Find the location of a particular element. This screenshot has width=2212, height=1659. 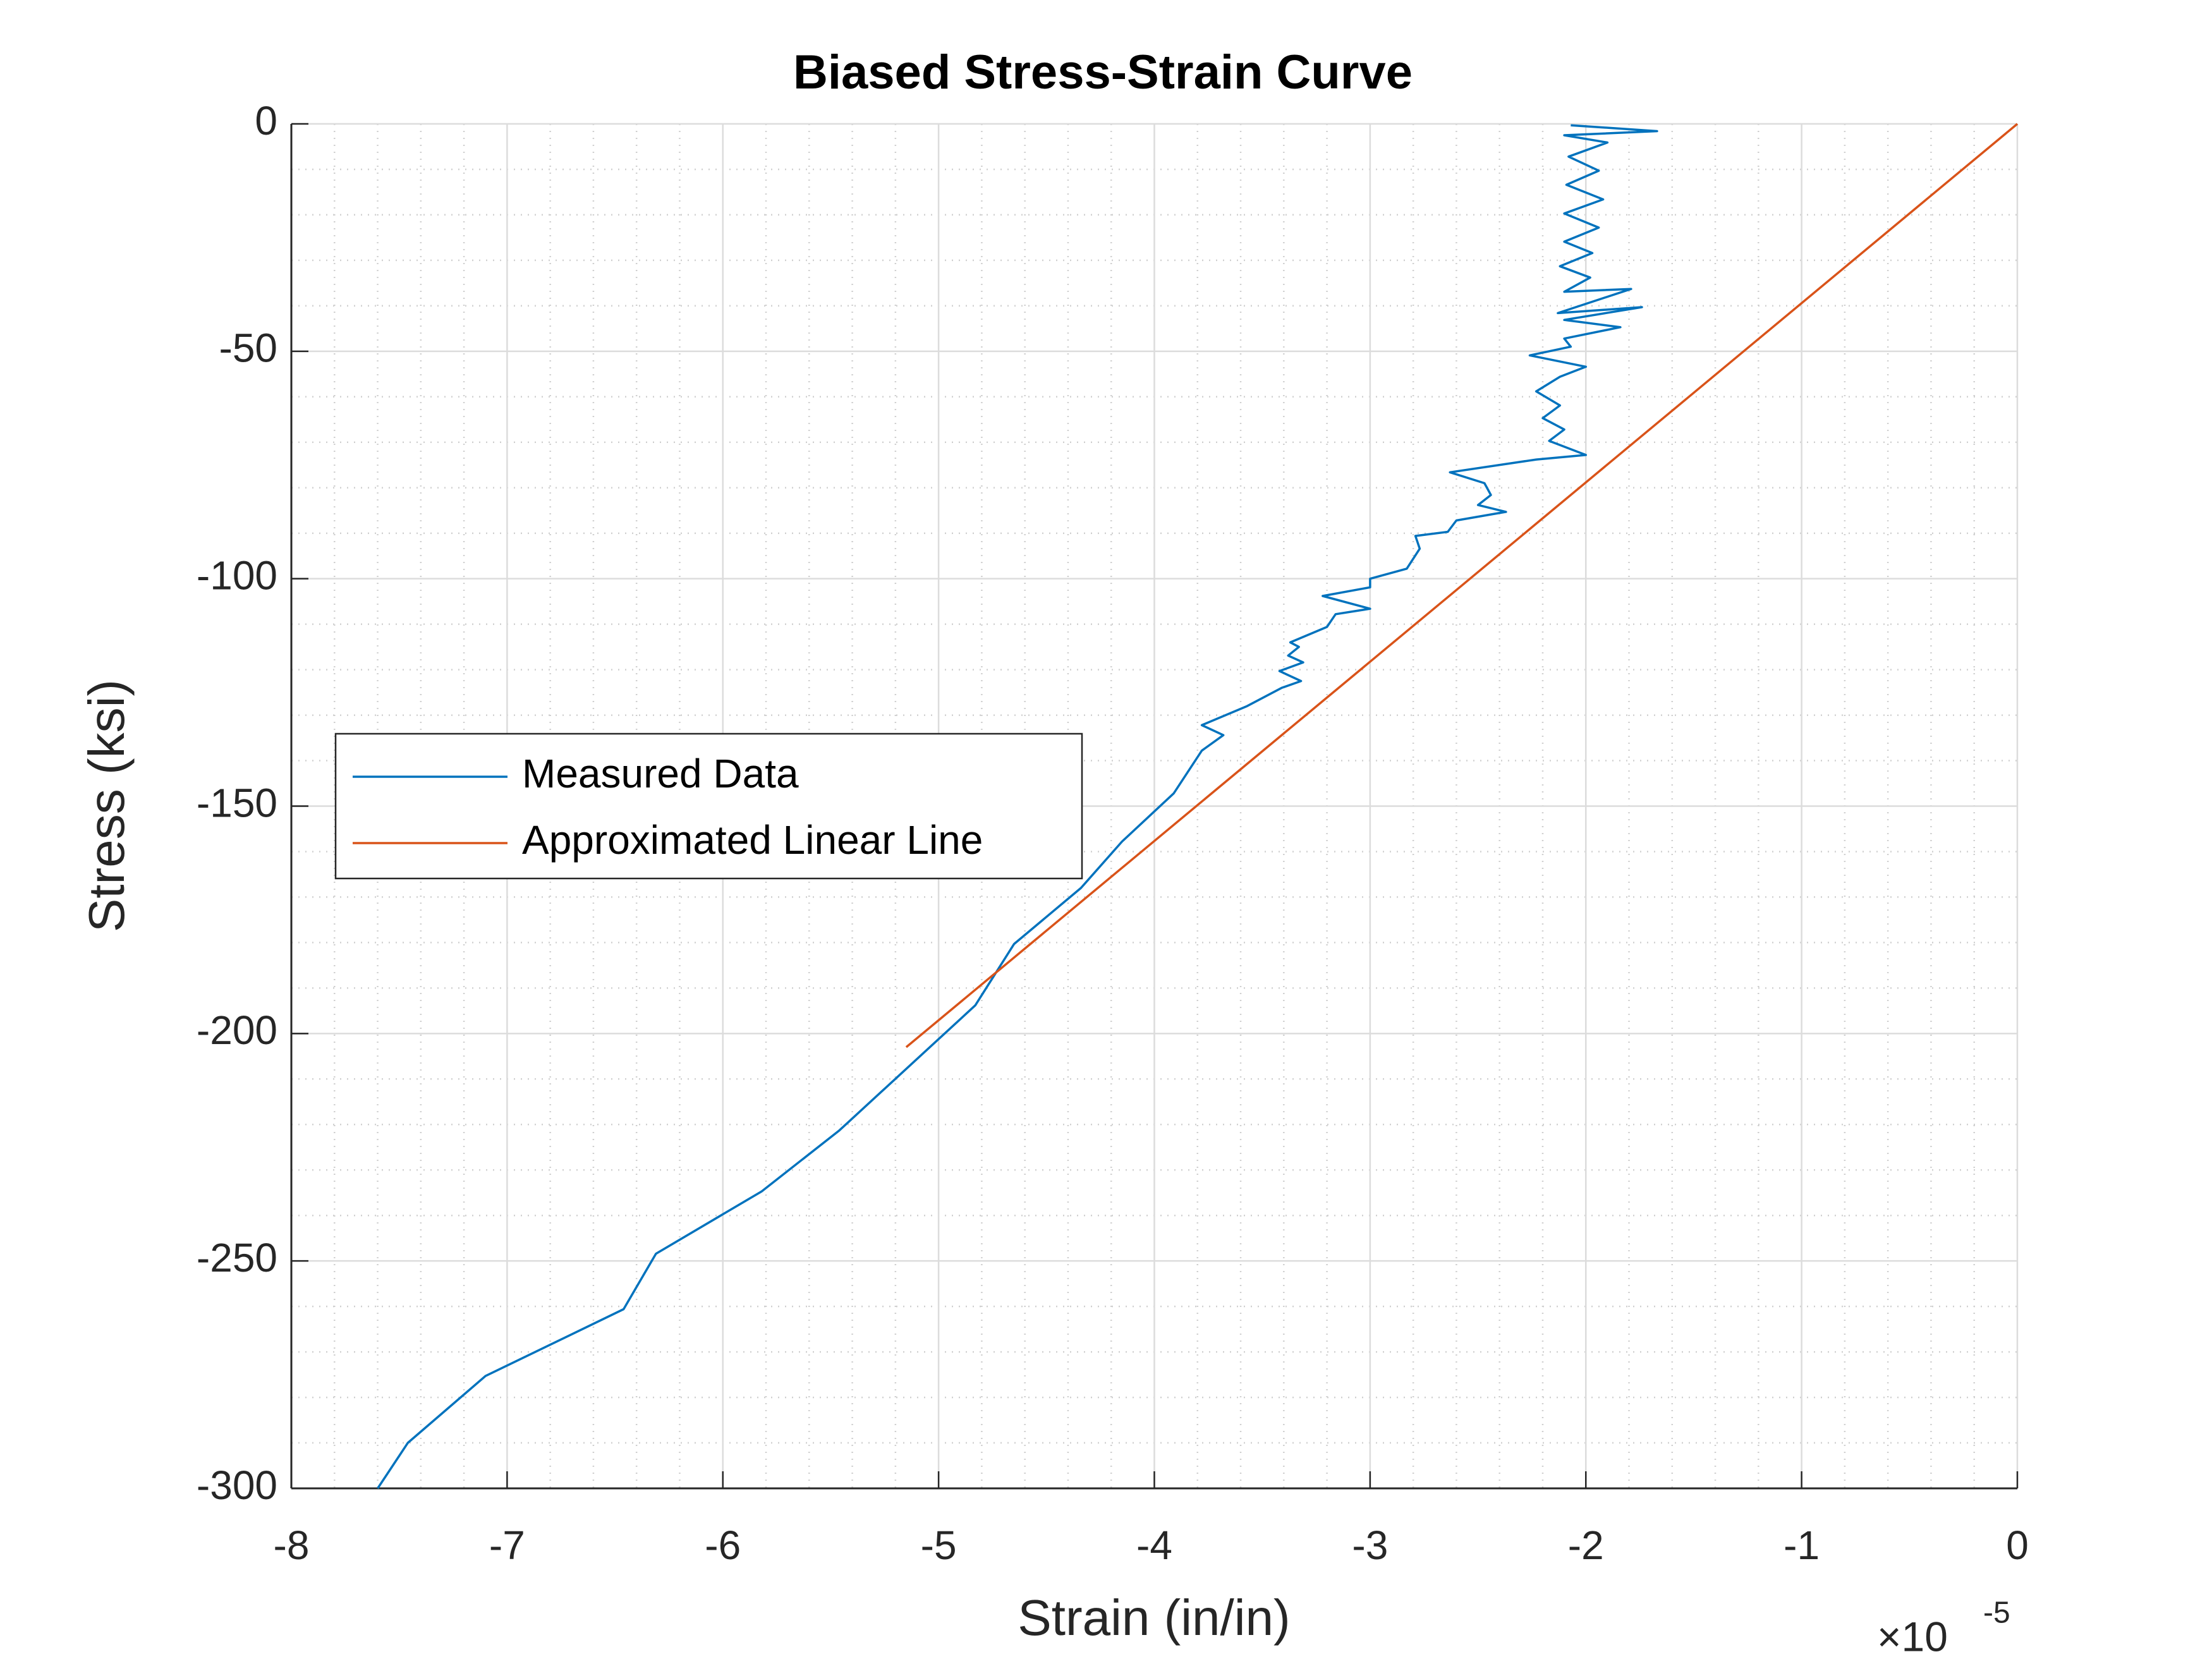

x-multiplier-base: ×10 is located at coordinates (1912, 1636).